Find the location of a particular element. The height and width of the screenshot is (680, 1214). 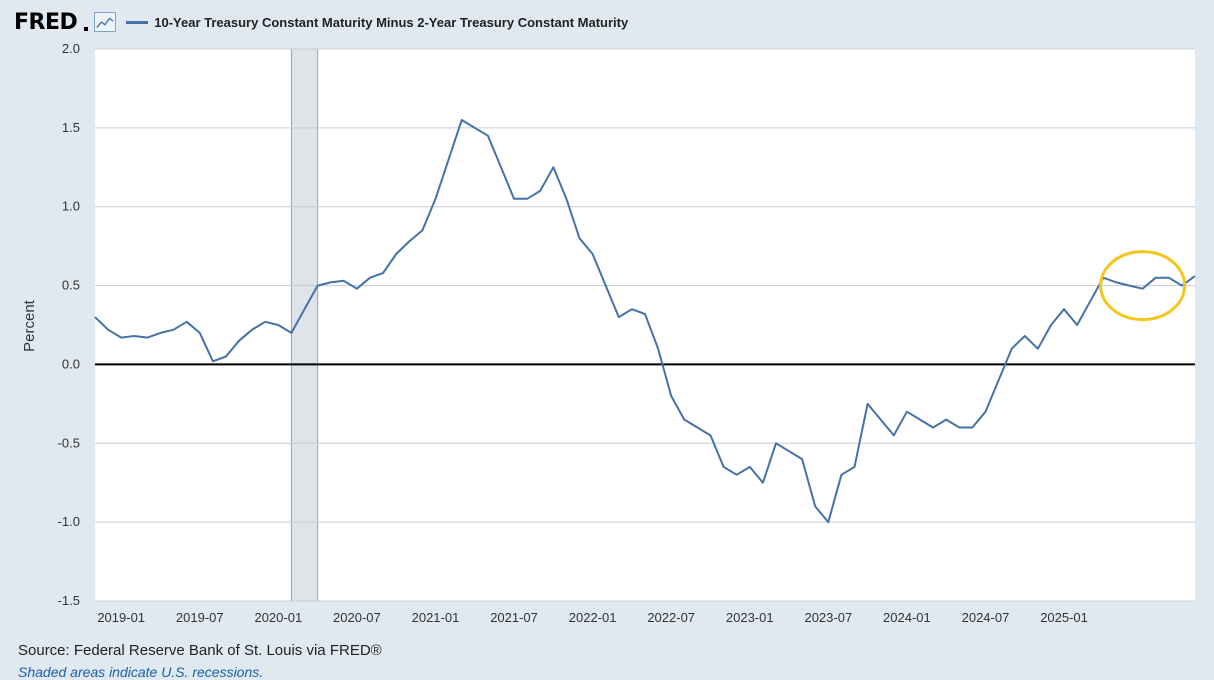

x-tick-label: 2022-07 is located at coordinates (671, 617).